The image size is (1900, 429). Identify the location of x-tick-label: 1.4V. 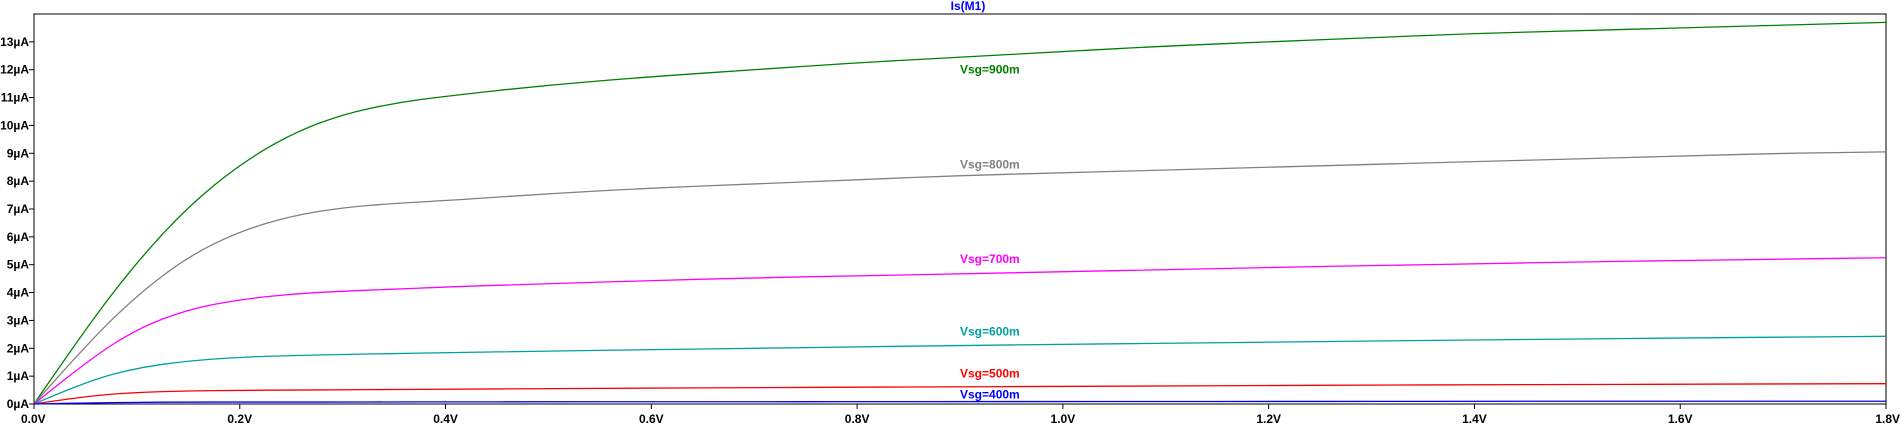
(1474, 419).